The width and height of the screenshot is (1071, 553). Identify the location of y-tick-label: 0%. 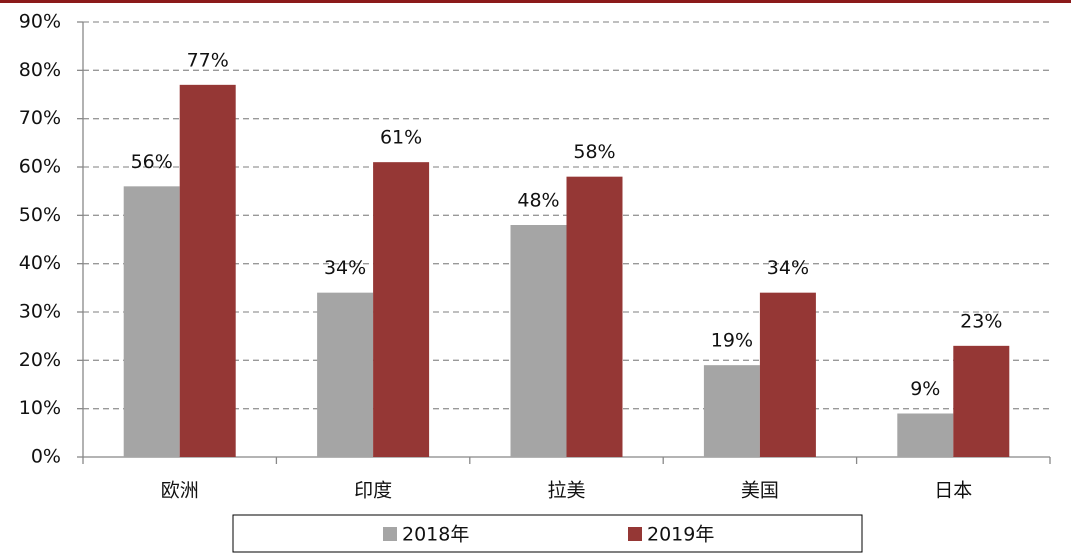
(46, 457).